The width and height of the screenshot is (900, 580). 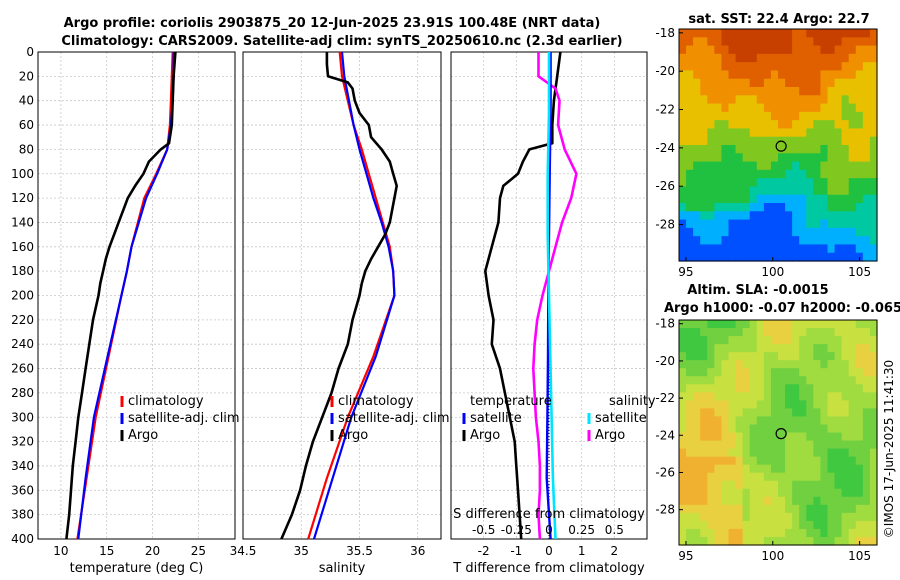 I want to click on sst-map-title: sat. SST: 22.4 Argo: 22.7, so click(x=778, y=19).